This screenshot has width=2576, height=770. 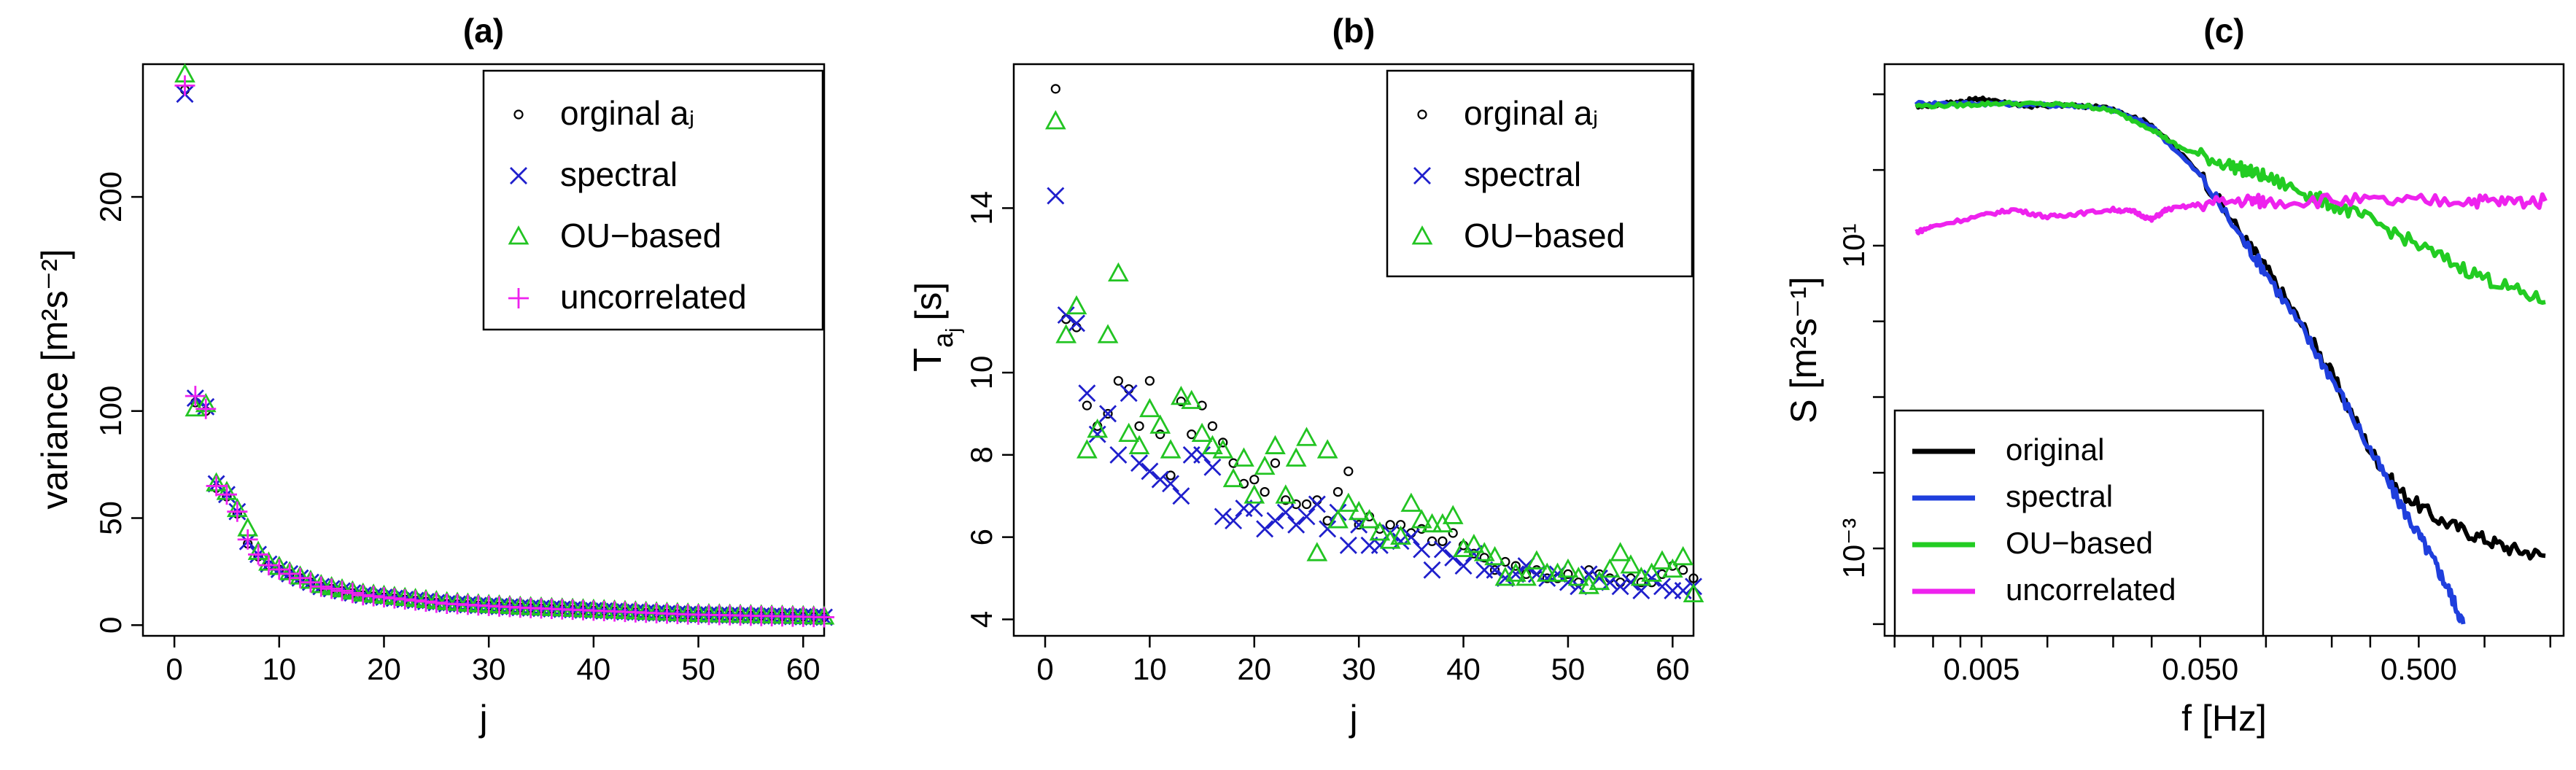 I want to click on y-tick-label: 4, so click(x=981, y=619).